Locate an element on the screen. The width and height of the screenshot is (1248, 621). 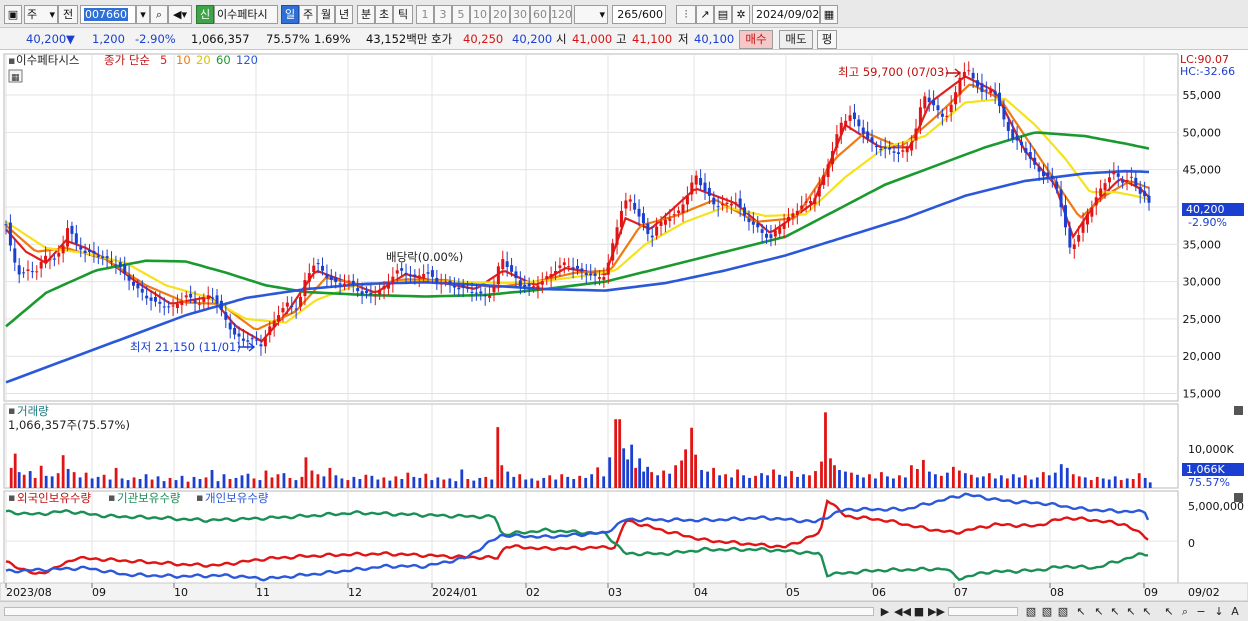
date-input: 2024/09/02 is located at coordinates (786, 14).